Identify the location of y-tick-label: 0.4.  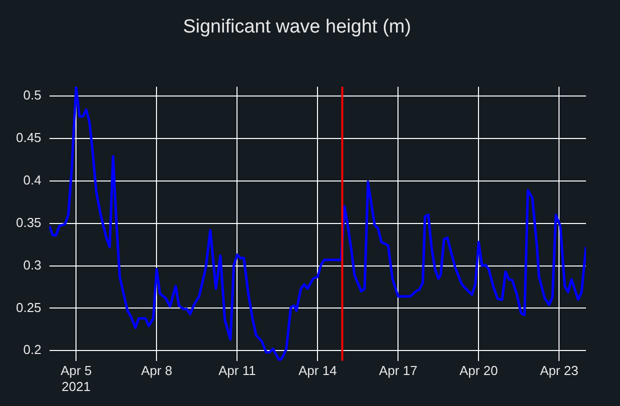
(32, 180).